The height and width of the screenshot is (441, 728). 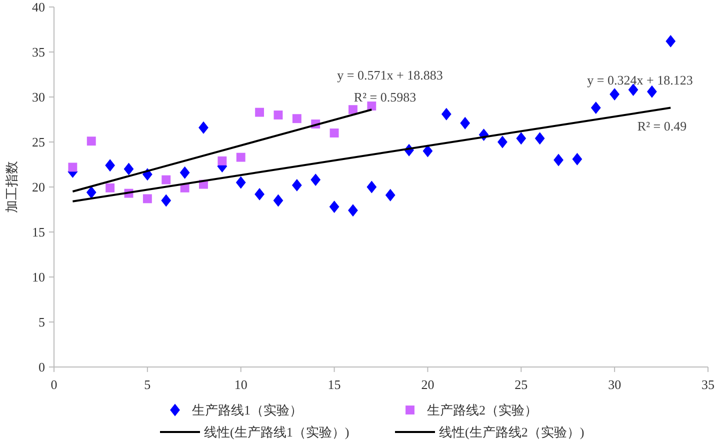 What do you see at coordinates (521, 384) in the screenshot?
I see `x-tick-label: 25` at bounding box center [521, 384].